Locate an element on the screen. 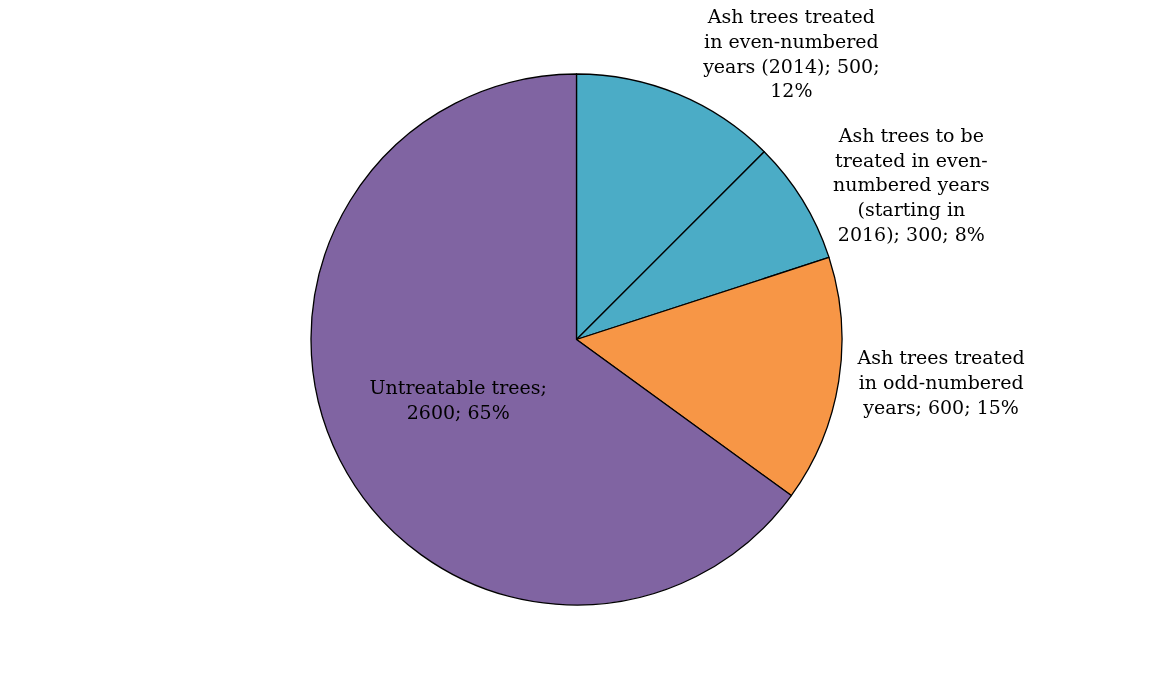  slice-label: Ash trees treated in odd-numbered years; 600; 15% is located at coordinates (940, 382).